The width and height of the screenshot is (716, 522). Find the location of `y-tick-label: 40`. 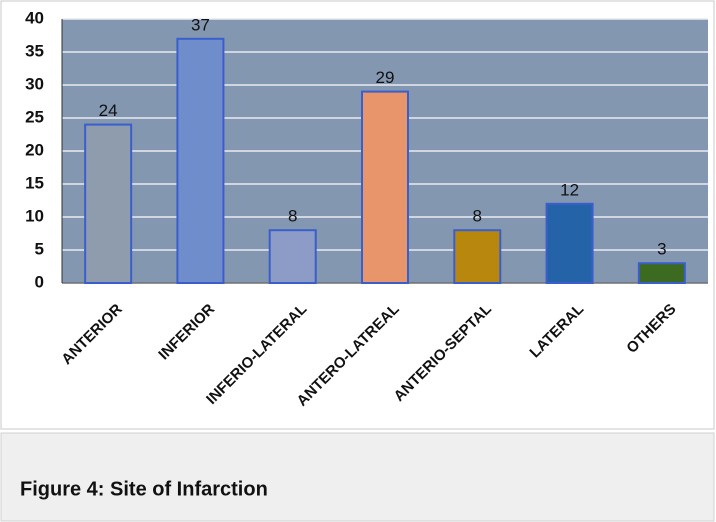

y-tick-label: 40 is located at coordinates (34, 17).